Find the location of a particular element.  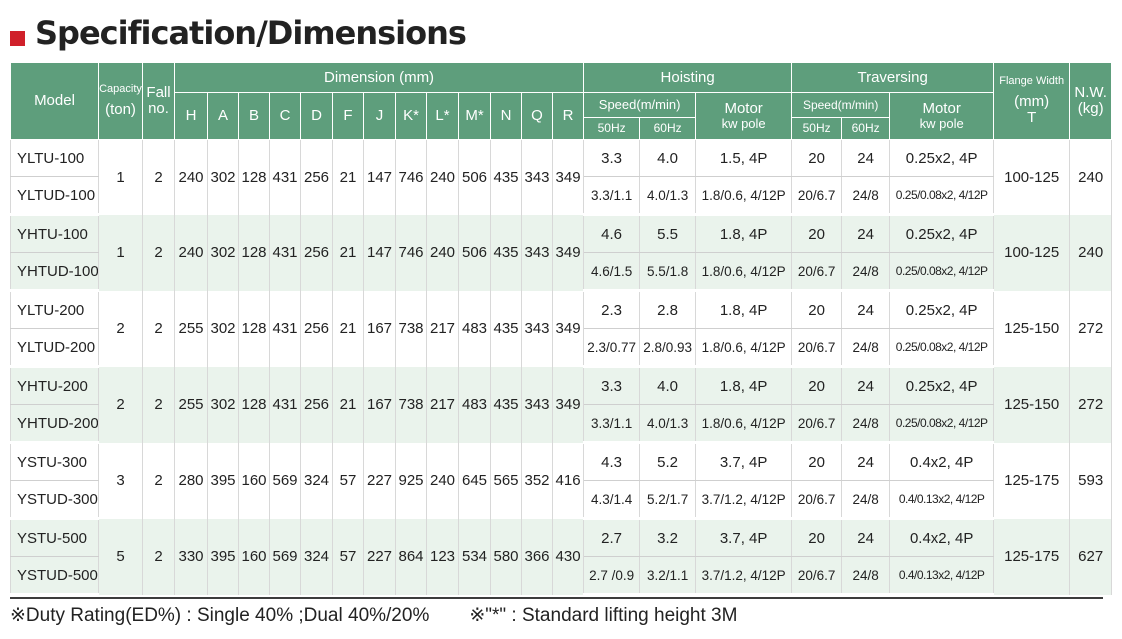

footer-divider is located at coordinates (556, 598).